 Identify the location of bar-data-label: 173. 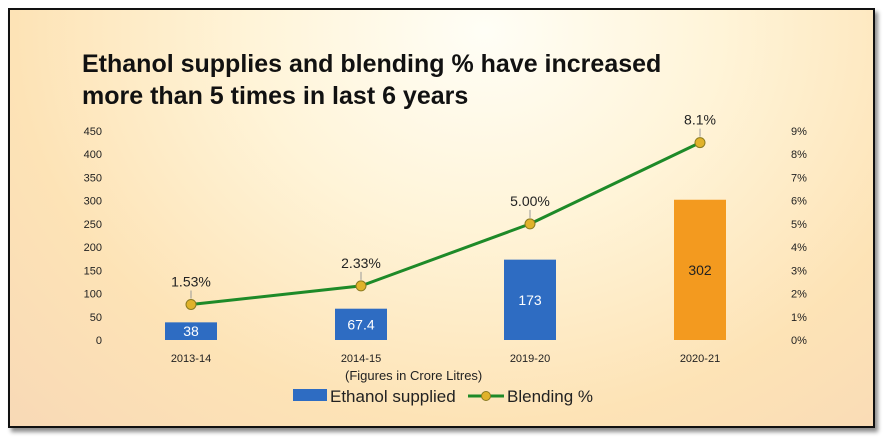
(530, 300).